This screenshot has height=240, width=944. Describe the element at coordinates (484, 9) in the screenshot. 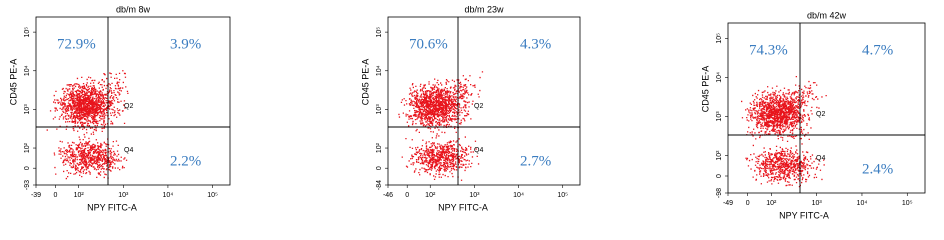

I see `panel-title: db/m 23w` at that location.